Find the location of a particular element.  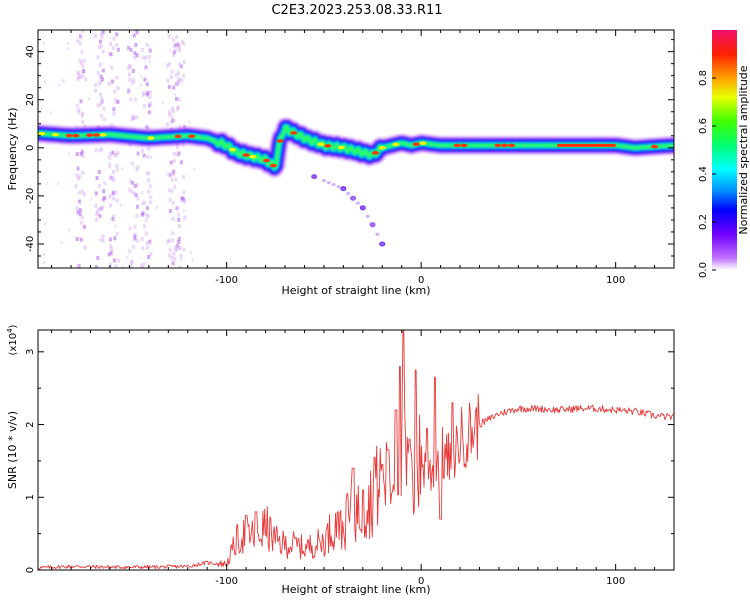

snr-x-label: Height of straight line (km) is located at coordinates (355, 589).